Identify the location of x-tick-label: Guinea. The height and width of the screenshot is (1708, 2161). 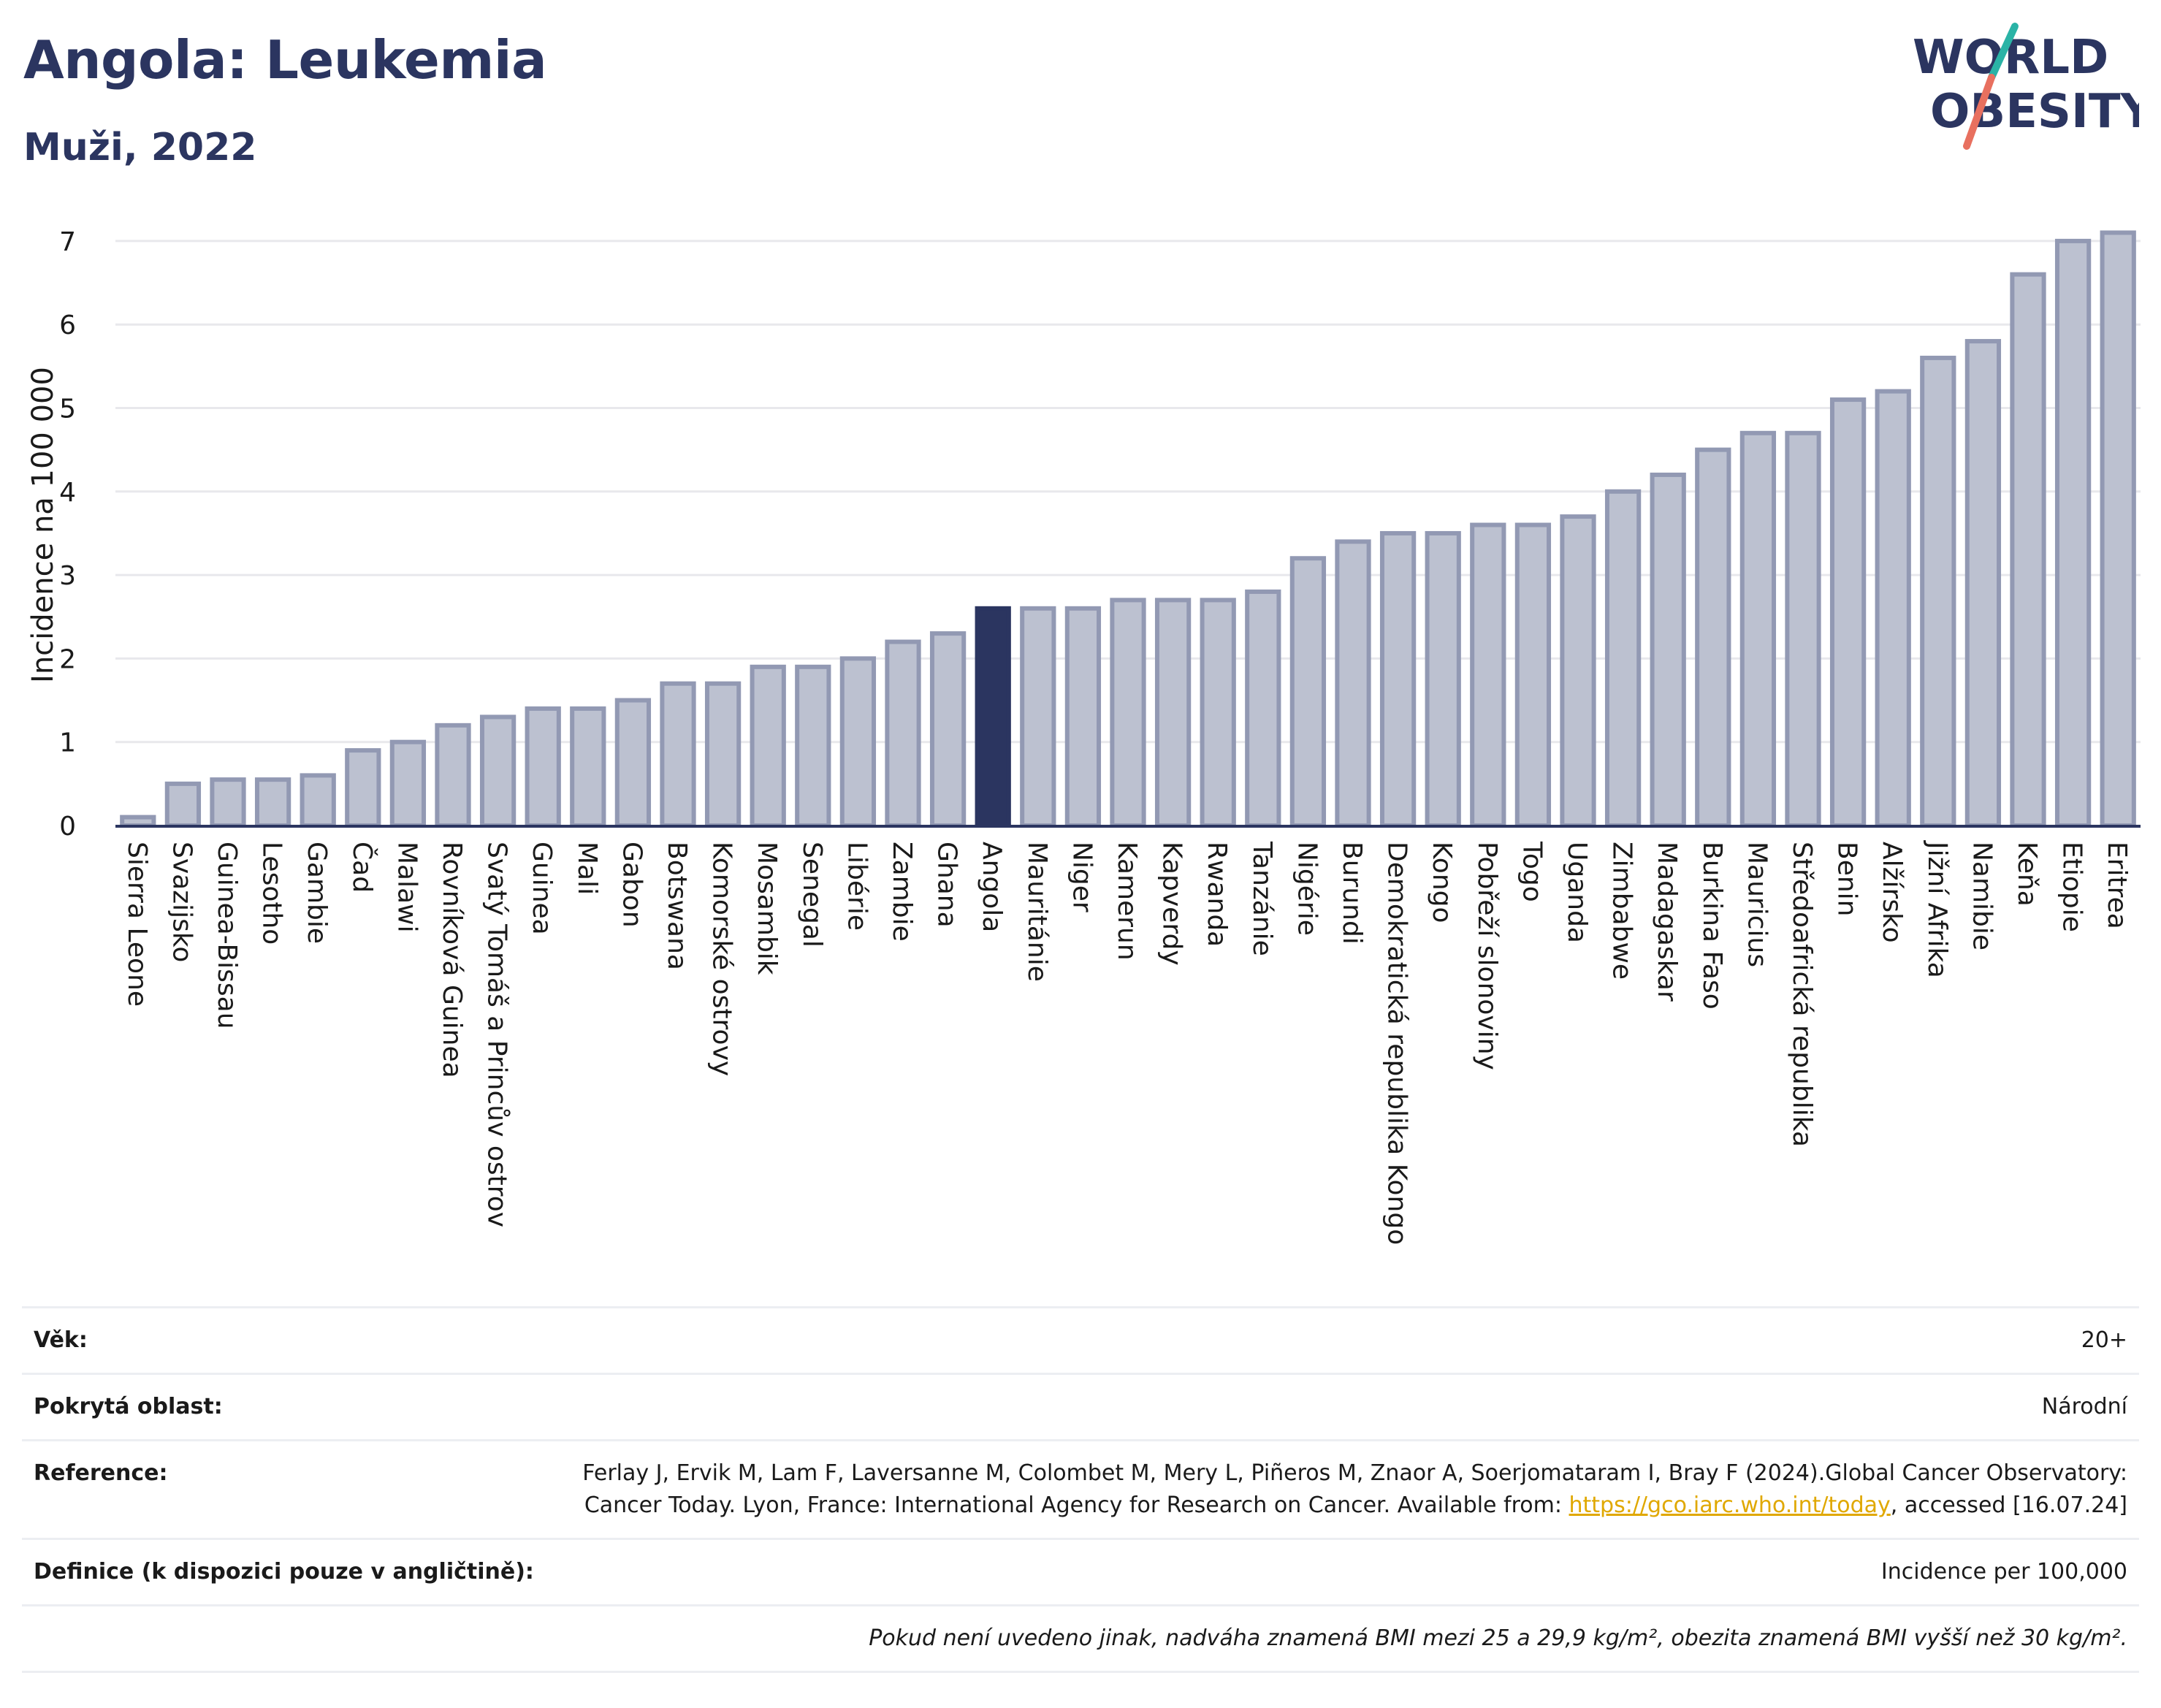
(542, 888).